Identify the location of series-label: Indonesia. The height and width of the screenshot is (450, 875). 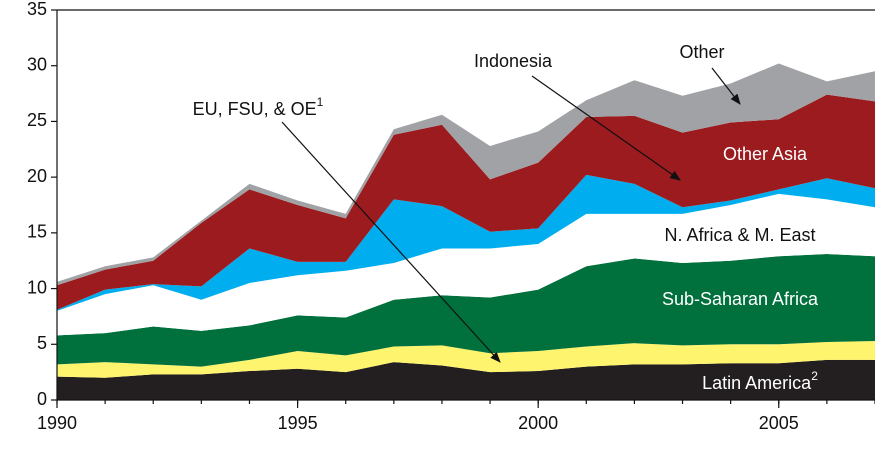
(513, 61).